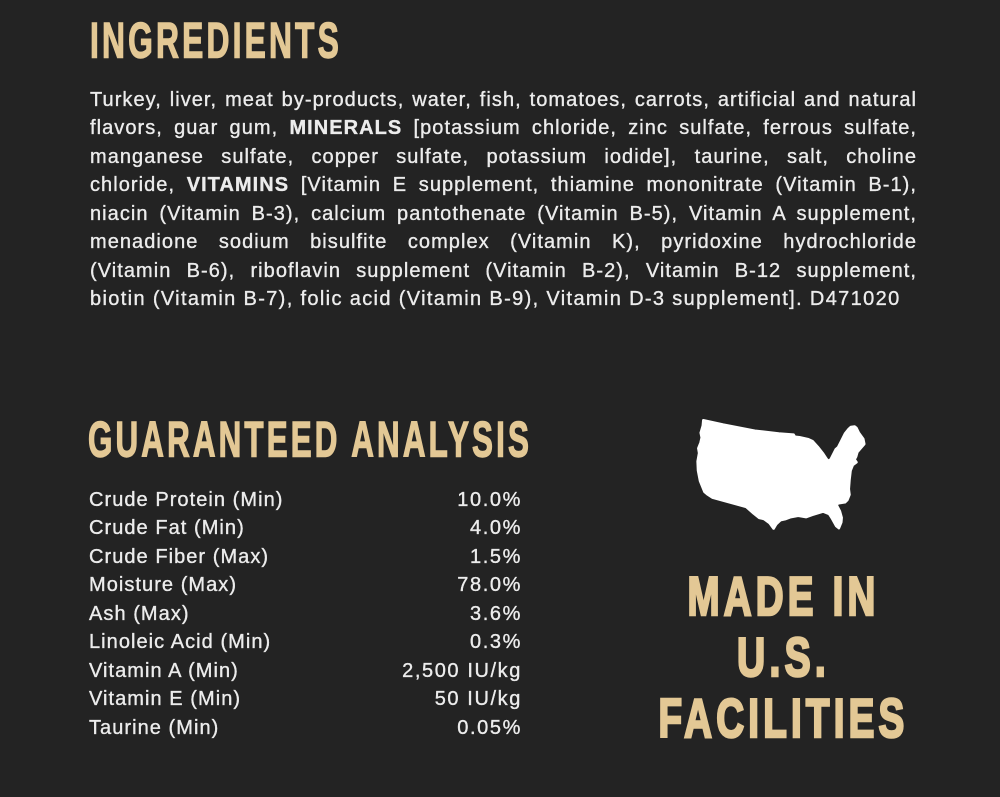 This screenshot has height=797, width=1000. Describe the element at coordinates (783, 657) in the screenshot. I see `svg-text: U.S.` at that location.